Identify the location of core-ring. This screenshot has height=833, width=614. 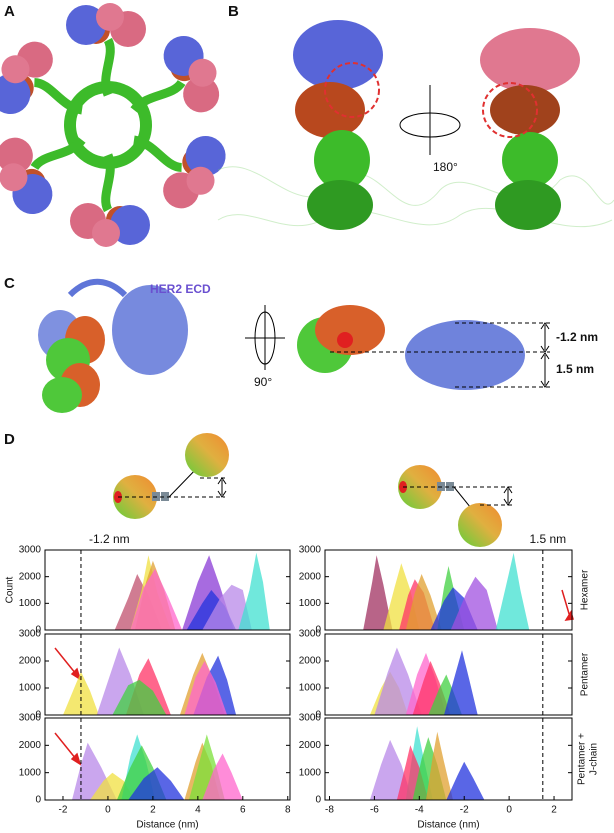
(108, 125).